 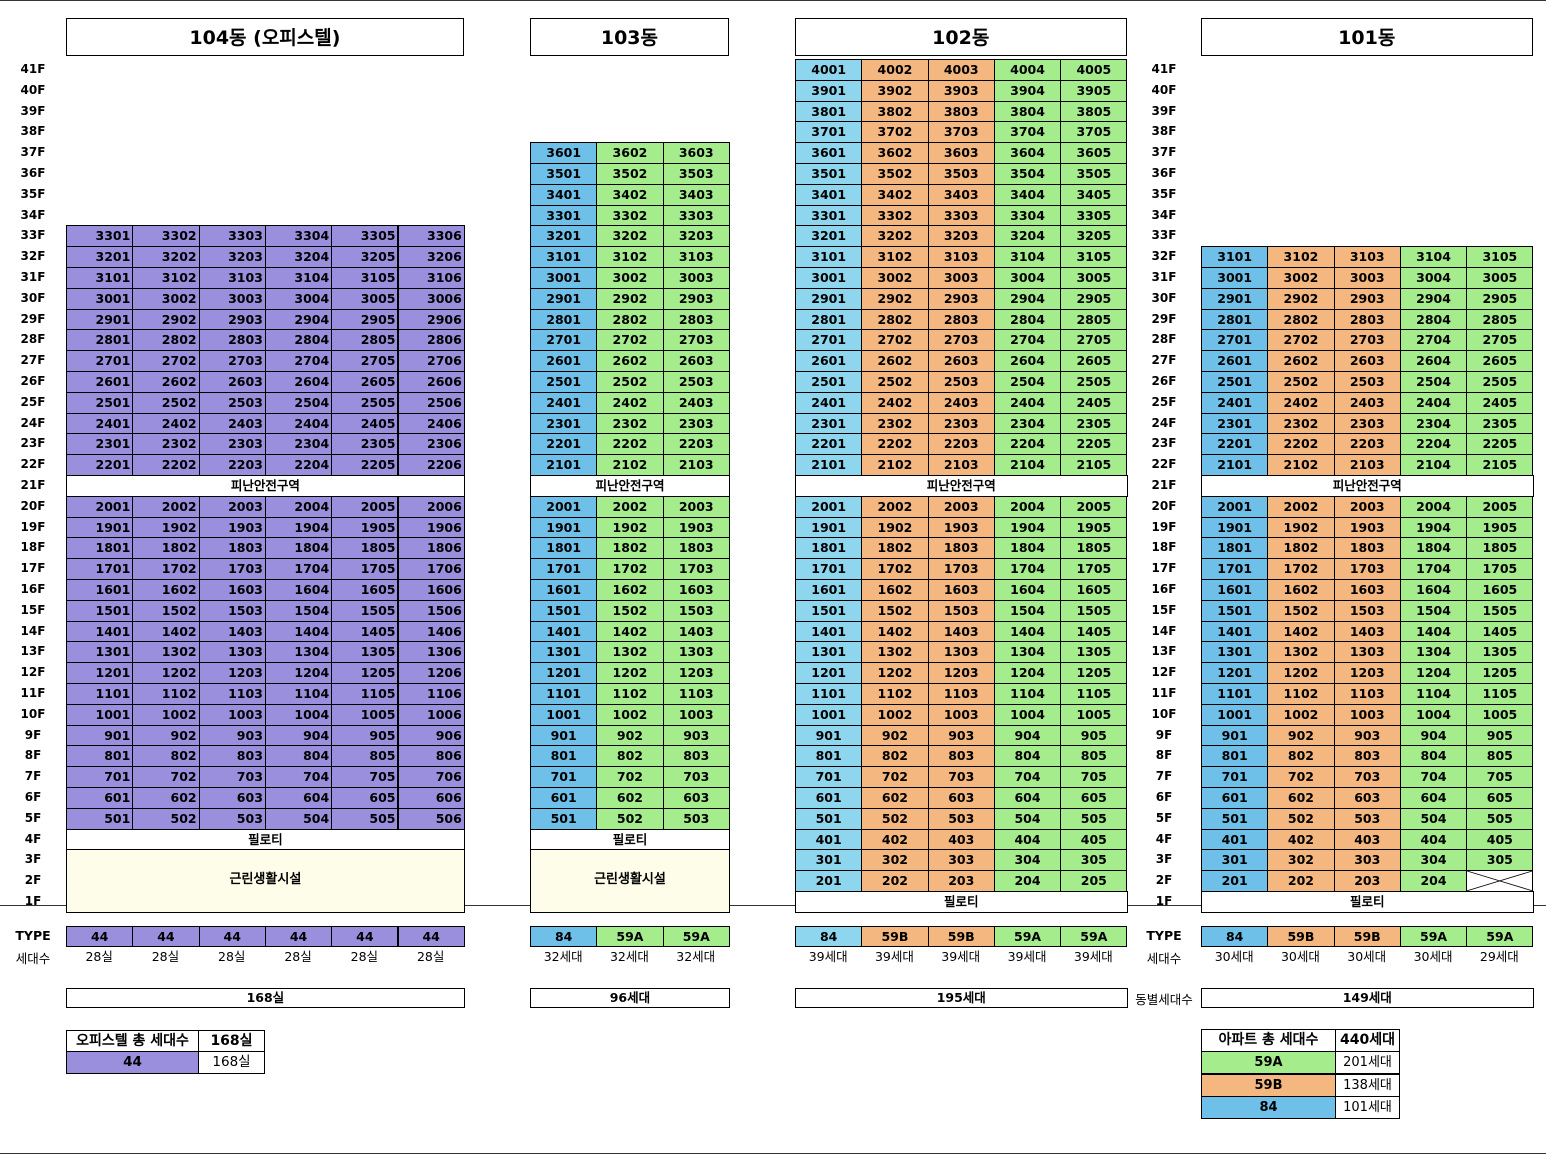 I want to click on unit-cell: 2601, so click(x=100, y=382).